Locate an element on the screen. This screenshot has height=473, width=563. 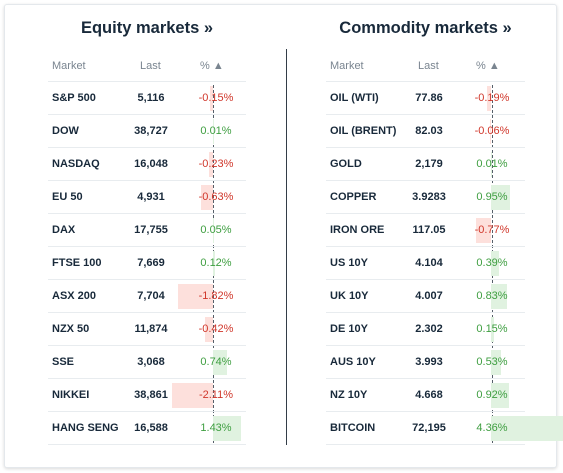
market-name: OIL (BRENT) is located at coordinates (363, 131).